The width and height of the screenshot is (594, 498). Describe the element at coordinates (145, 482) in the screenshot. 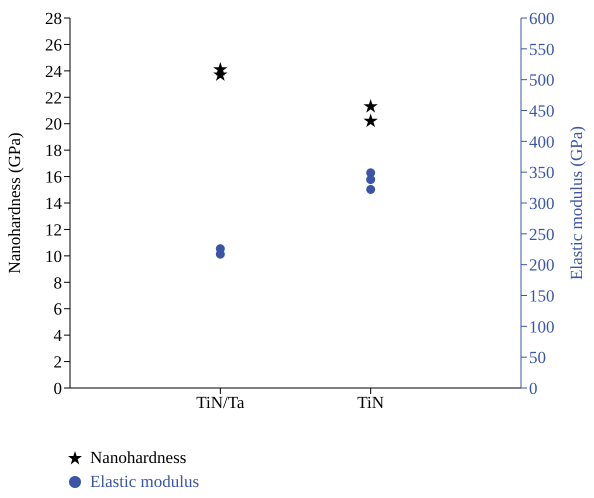

I see `legend-label: Elastic modulus` at that location.